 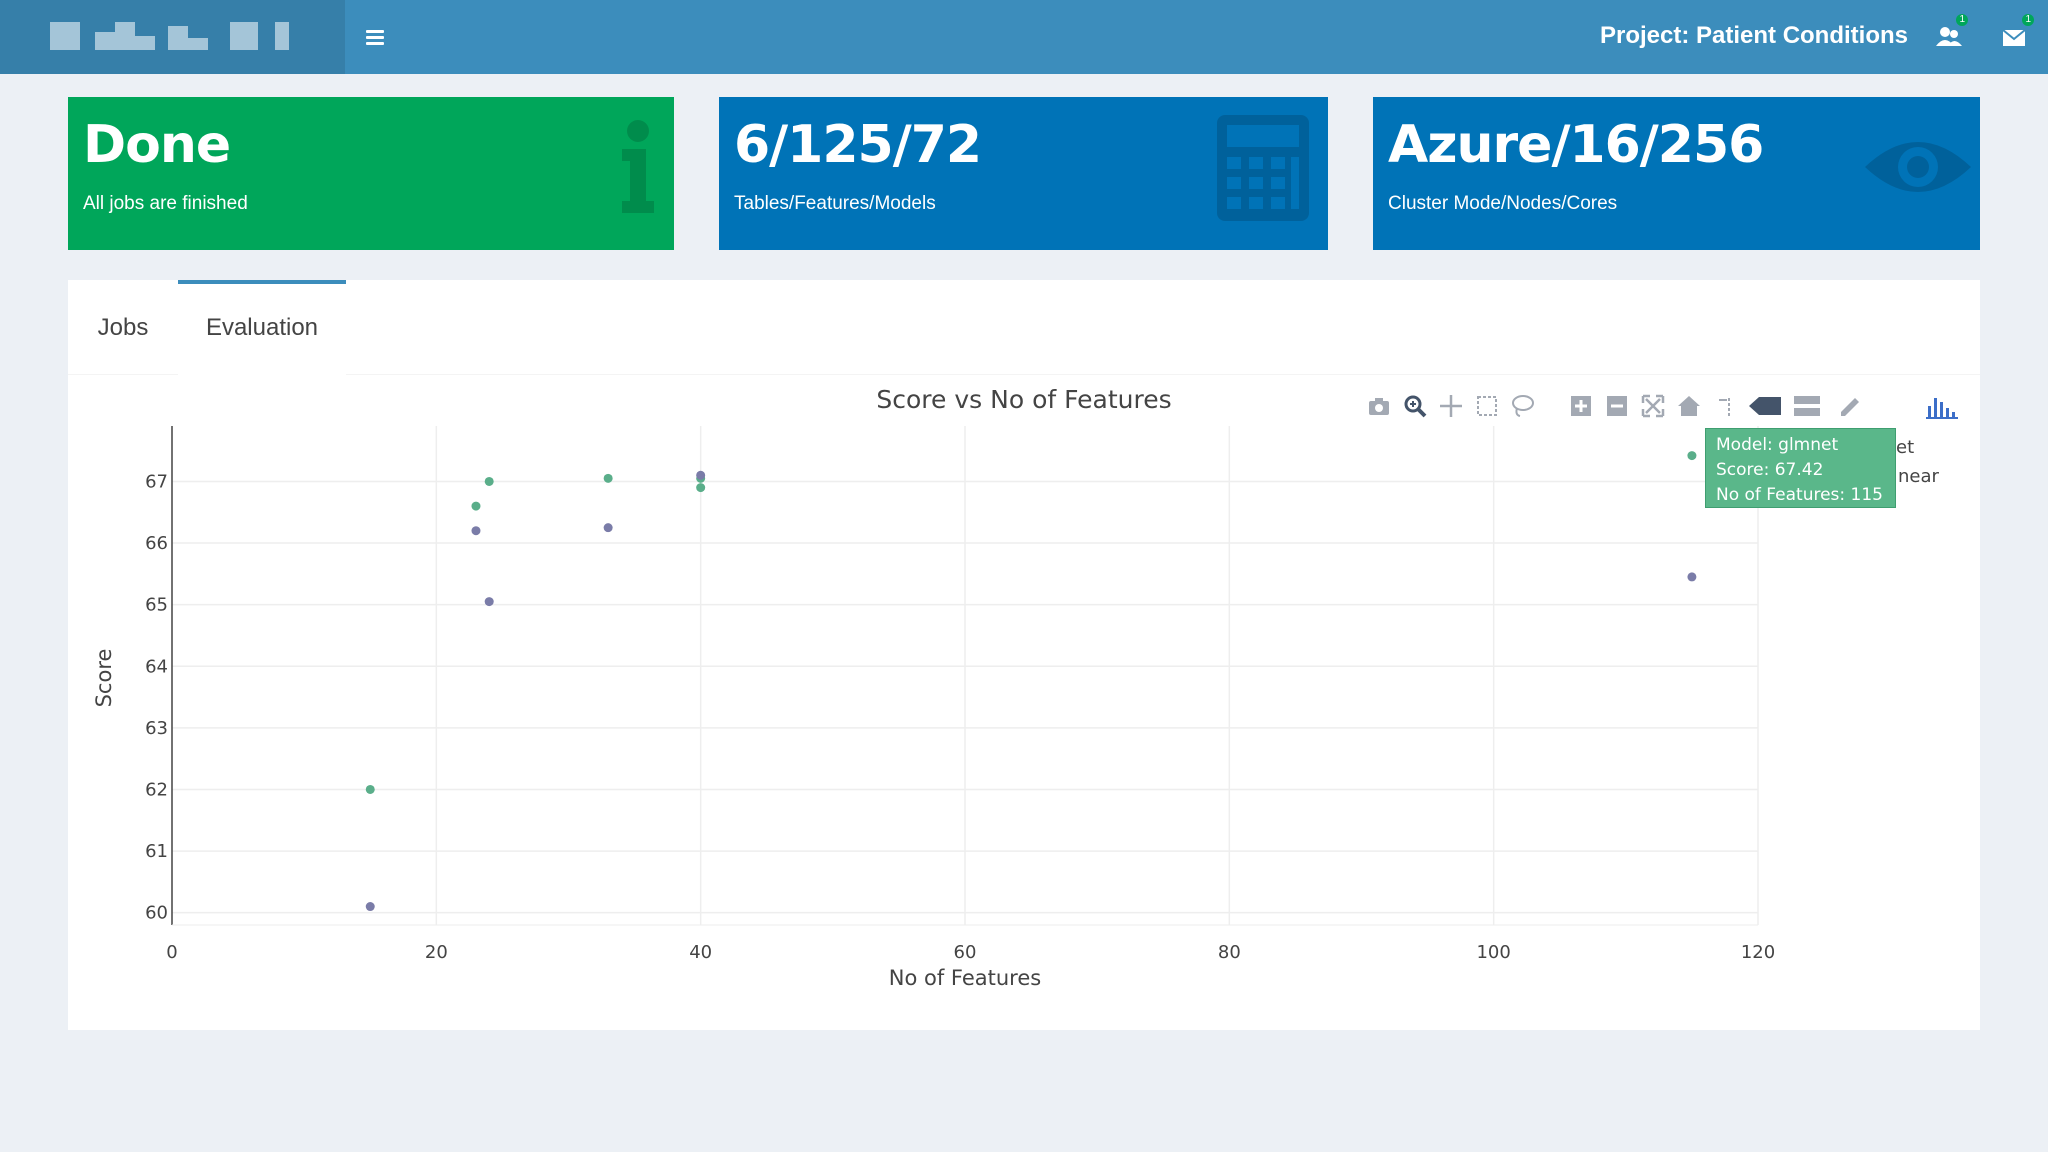 What do you see at coordinates (1581, 406) in the screenshot?
I see `zoom-in-icon` at bounding box center [1581, 406].